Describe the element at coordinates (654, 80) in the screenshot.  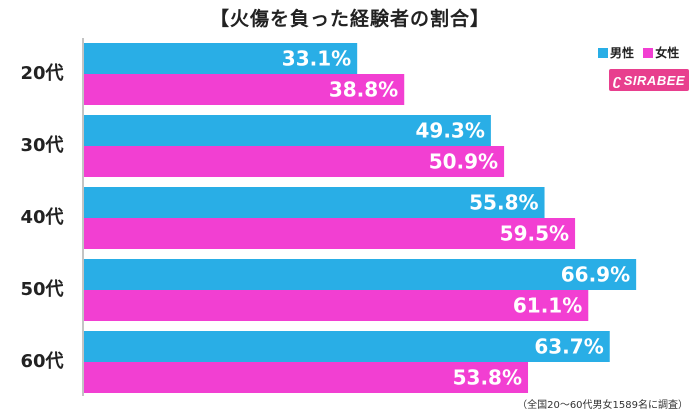
I see `sirabee-logo-text: SIRABEE` at that location.